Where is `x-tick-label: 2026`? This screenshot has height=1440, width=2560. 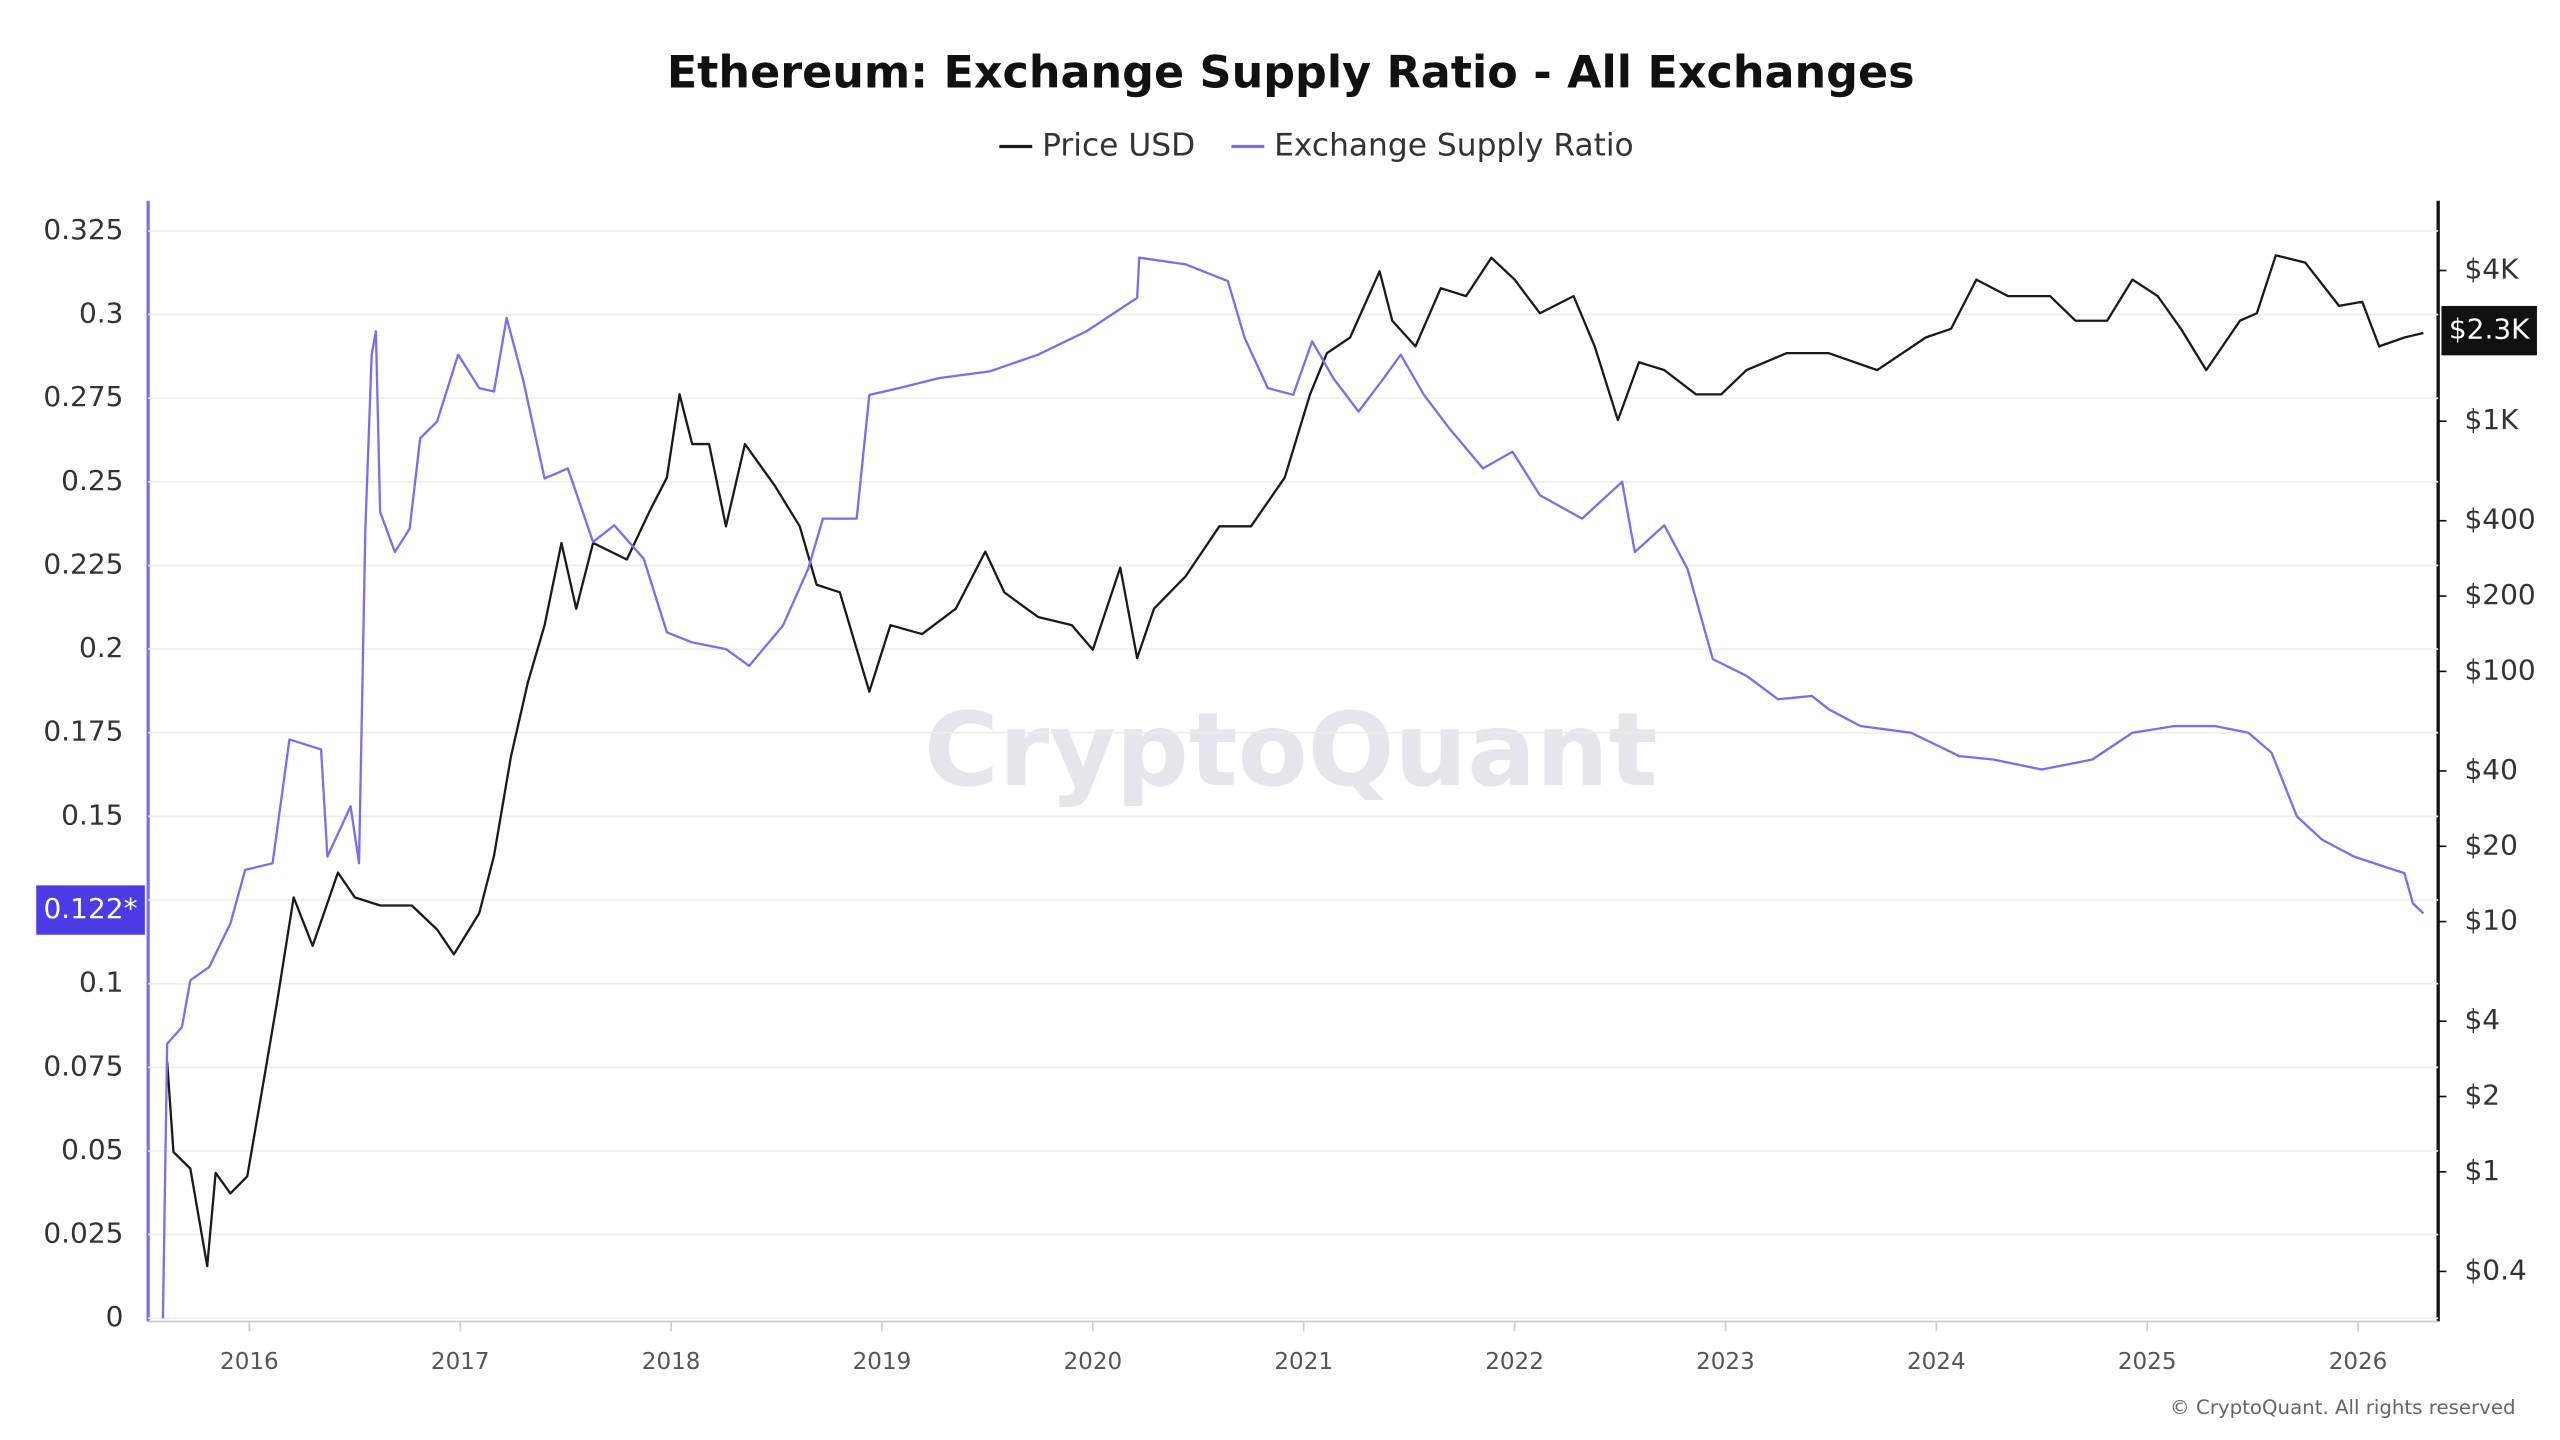 x-tick-label: 2026 is located at coordinates (2358, 1362).